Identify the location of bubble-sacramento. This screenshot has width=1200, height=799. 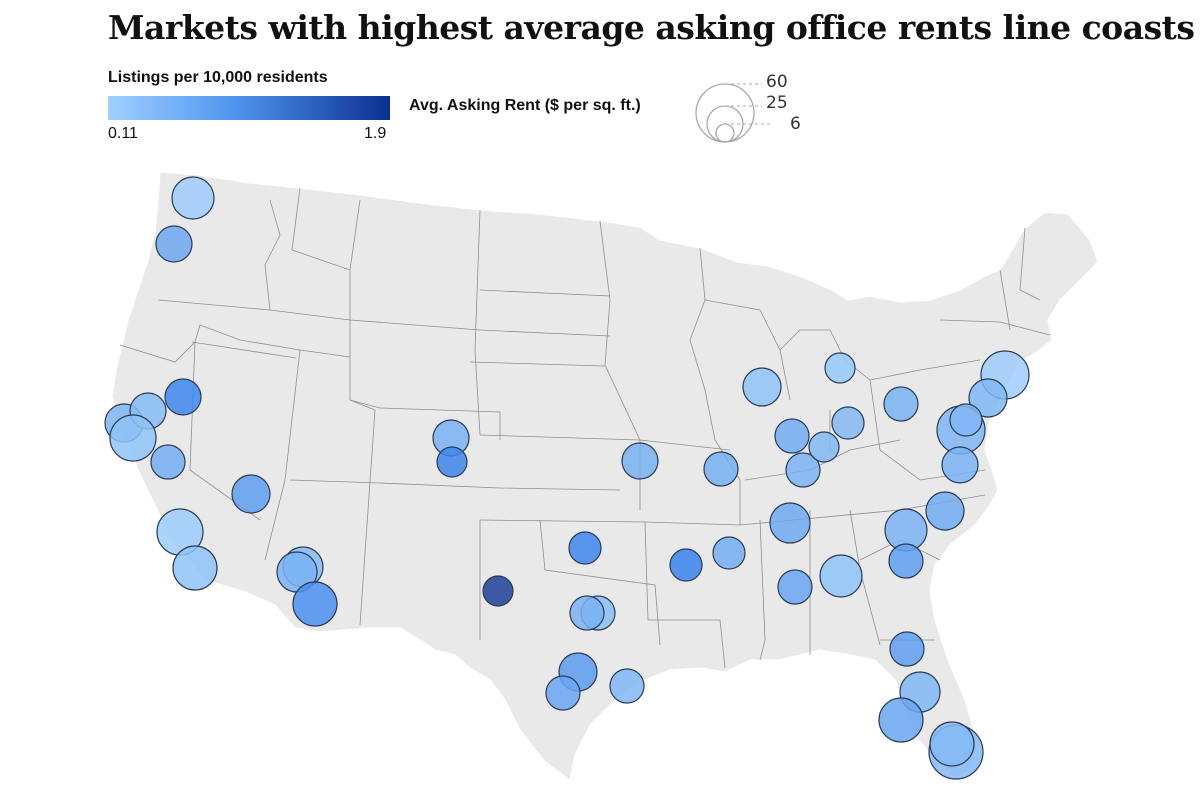
(183, 397).